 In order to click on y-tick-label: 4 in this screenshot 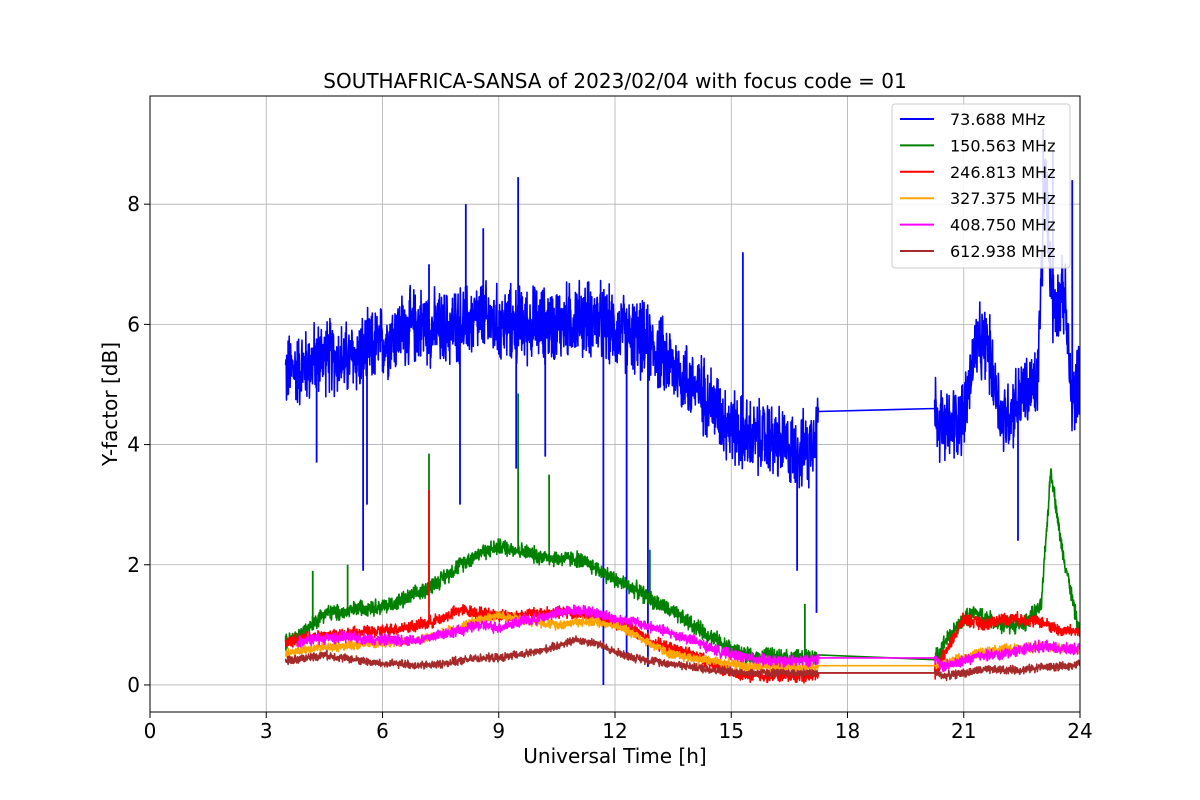, I will do `click(133, 445)`.